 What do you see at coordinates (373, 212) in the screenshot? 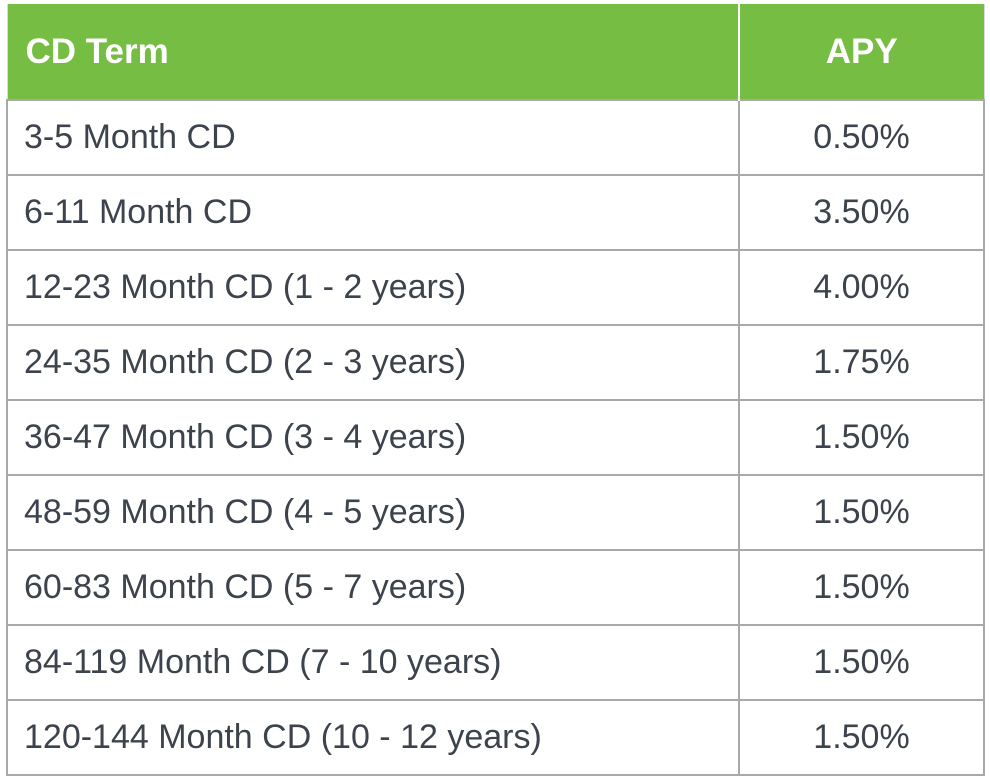
I see `cd-term-cell: 6-11 Month CD` at bounding box center [373, 212].